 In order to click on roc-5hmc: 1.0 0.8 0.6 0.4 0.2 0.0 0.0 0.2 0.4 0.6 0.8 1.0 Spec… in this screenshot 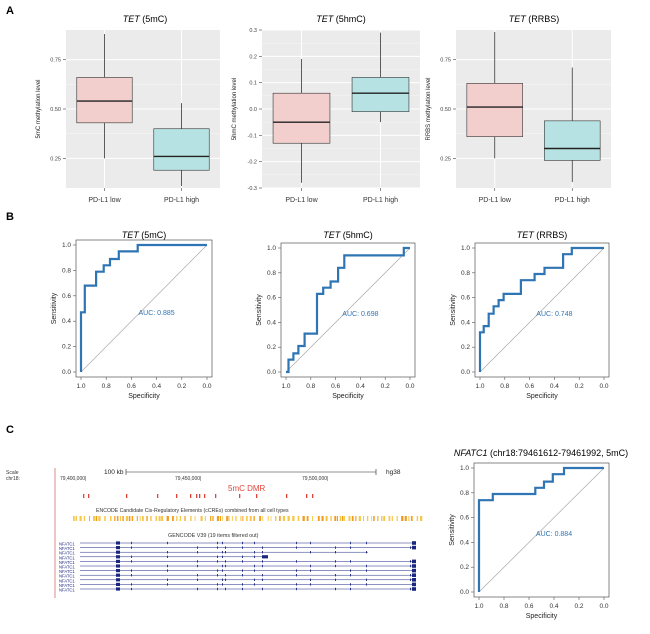, I will do `click(336, 315)`.